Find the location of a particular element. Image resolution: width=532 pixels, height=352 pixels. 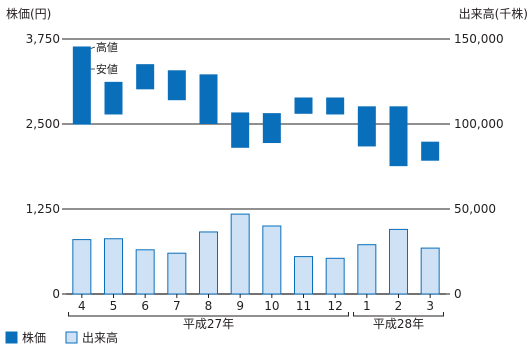

x-tick-label: 1 is located at coordinates (367, 306).